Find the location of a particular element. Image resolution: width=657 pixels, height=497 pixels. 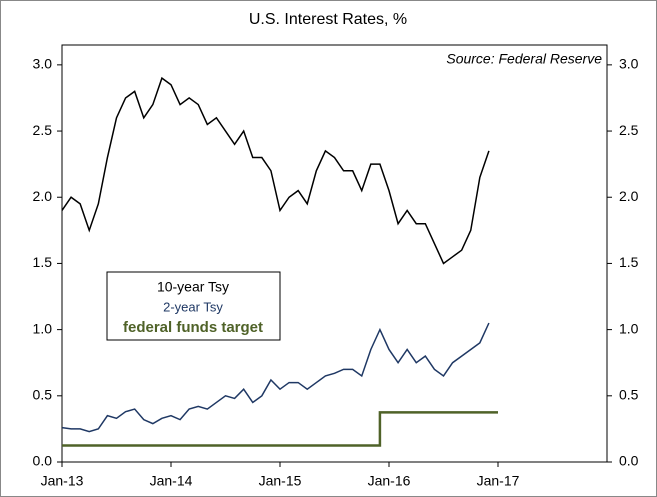

y-tick-label: 0.5 is located at coordinates (43, 395).